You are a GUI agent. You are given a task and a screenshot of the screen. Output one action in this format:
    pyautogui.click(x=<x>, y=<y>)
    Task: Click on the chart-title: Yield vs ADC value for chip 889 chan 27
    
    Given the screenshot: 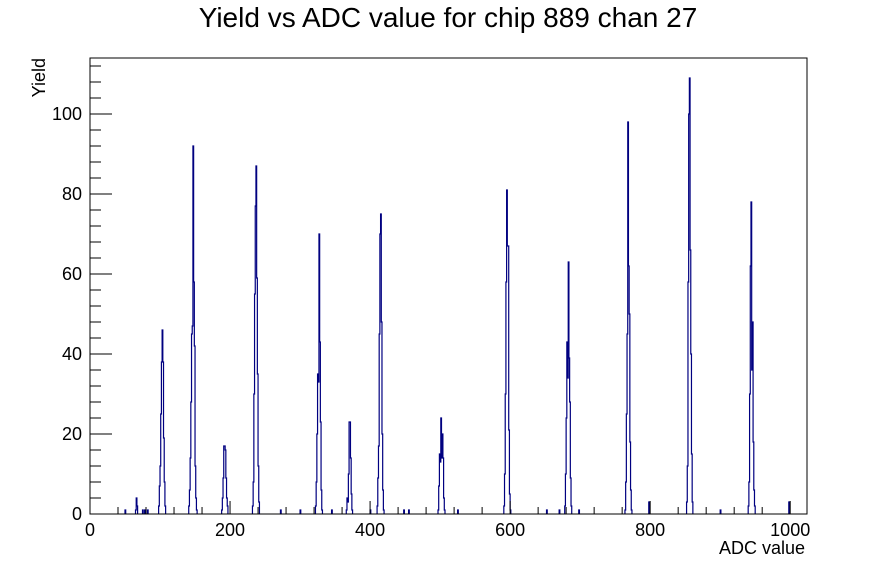 What is the action you would take?
    pyautogui.click(x=448, y=17)
    